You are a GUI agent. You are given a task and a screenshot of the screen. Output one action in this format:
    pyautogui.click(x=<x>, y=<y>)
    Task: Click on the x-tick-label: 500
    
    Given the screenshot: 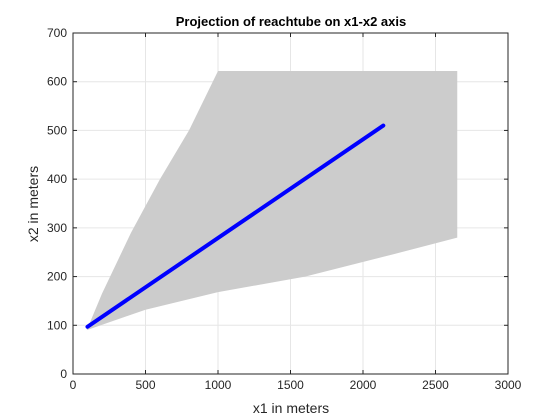 What is the action you would take?
    pyautogui.click(x=145, y=385)
    